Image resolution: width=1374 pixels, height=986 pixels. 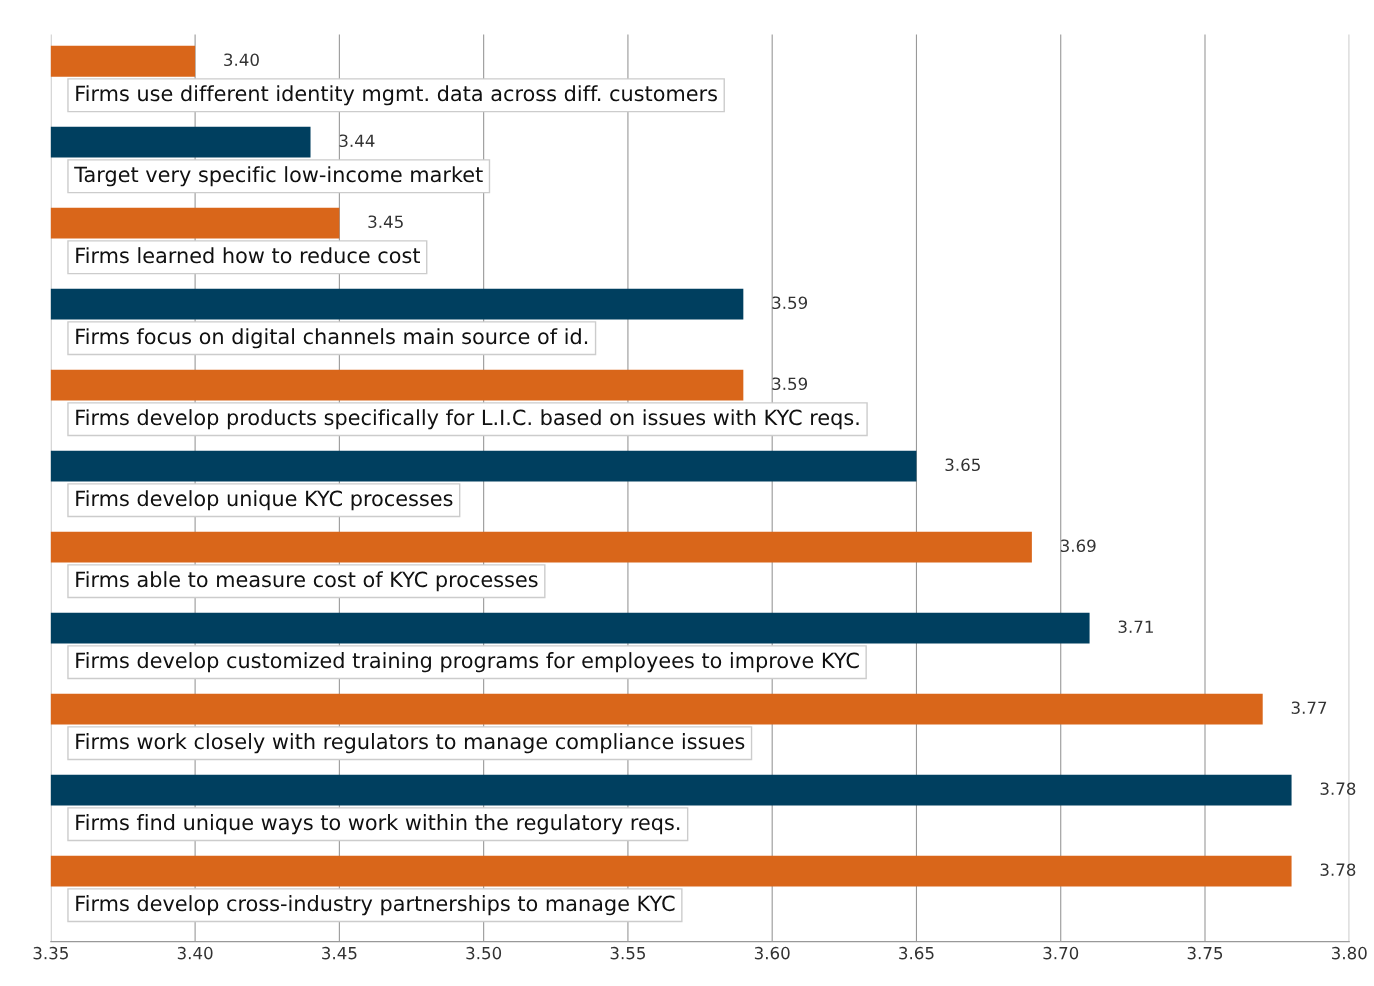 What do you see at coordinates (378, 824) in the screenshot?
I see `y-tick-label: Firms find unique ways to work within the regulatory reqs.` at bounding box center [378, 824].